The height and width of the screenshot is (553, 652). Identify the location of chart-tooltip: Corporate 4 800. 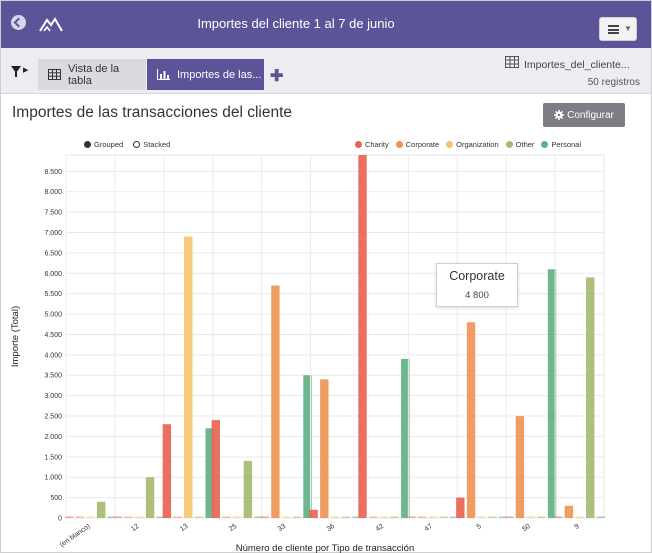
(477, 285).